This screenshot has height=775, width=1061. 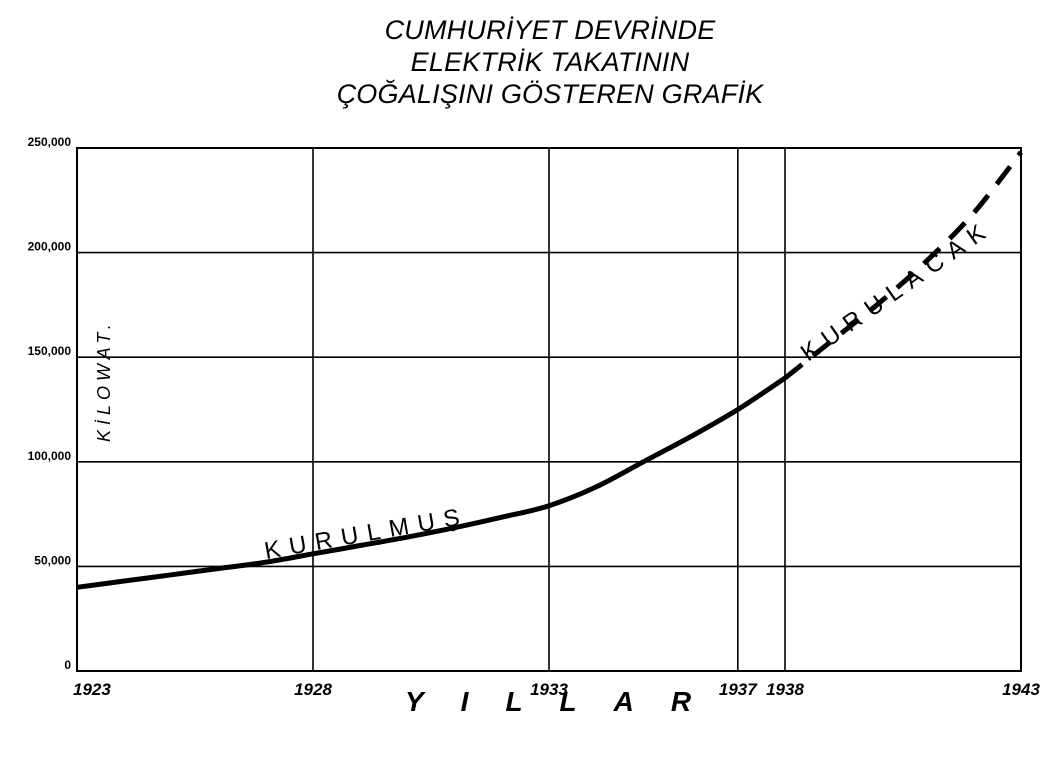 What do you see at coordinates (1021, 689) in the screenshot?
I see `x-tick-label: 1943` at bounding box center [1021, 689].